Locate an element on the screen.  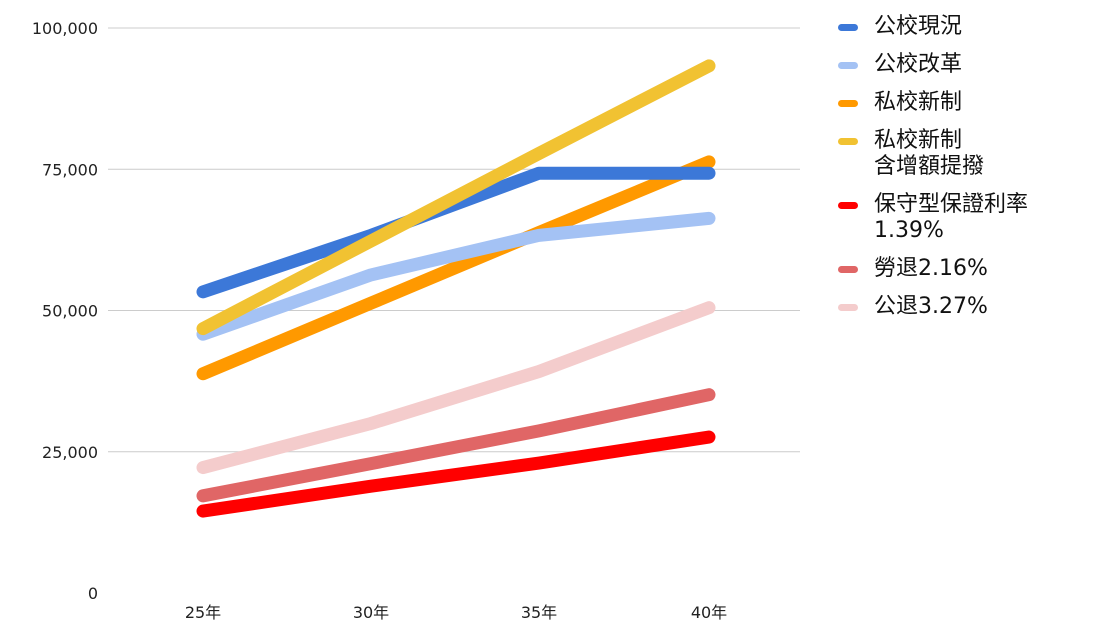
y-axis-ticks: 100,000 75,000 50,000 25,000 0 is located at coordinates (65, 311).